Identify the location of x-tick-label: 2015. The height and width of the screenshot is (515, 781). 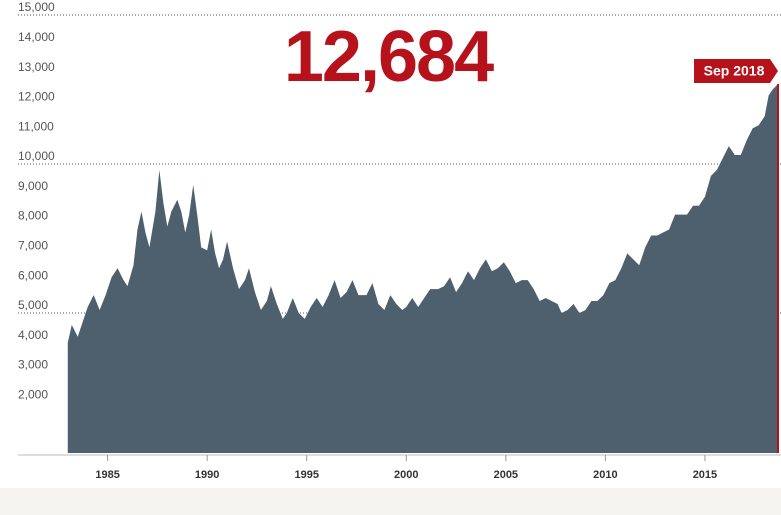
(705, 475).